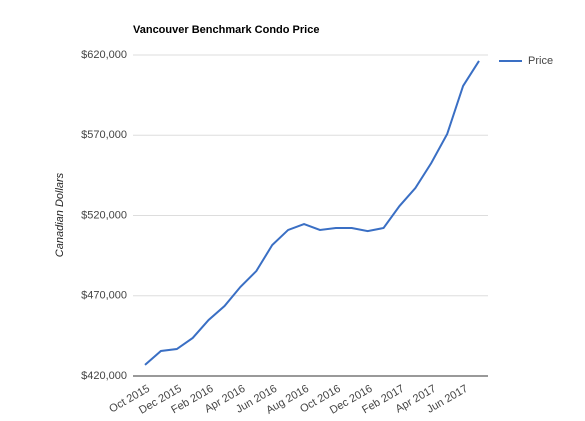 The width and height of the screenshot is (585, 421). Describe the element at coordinates (104, 215) in the screenshot. I see `y-tick-label: $520,000` at that location.